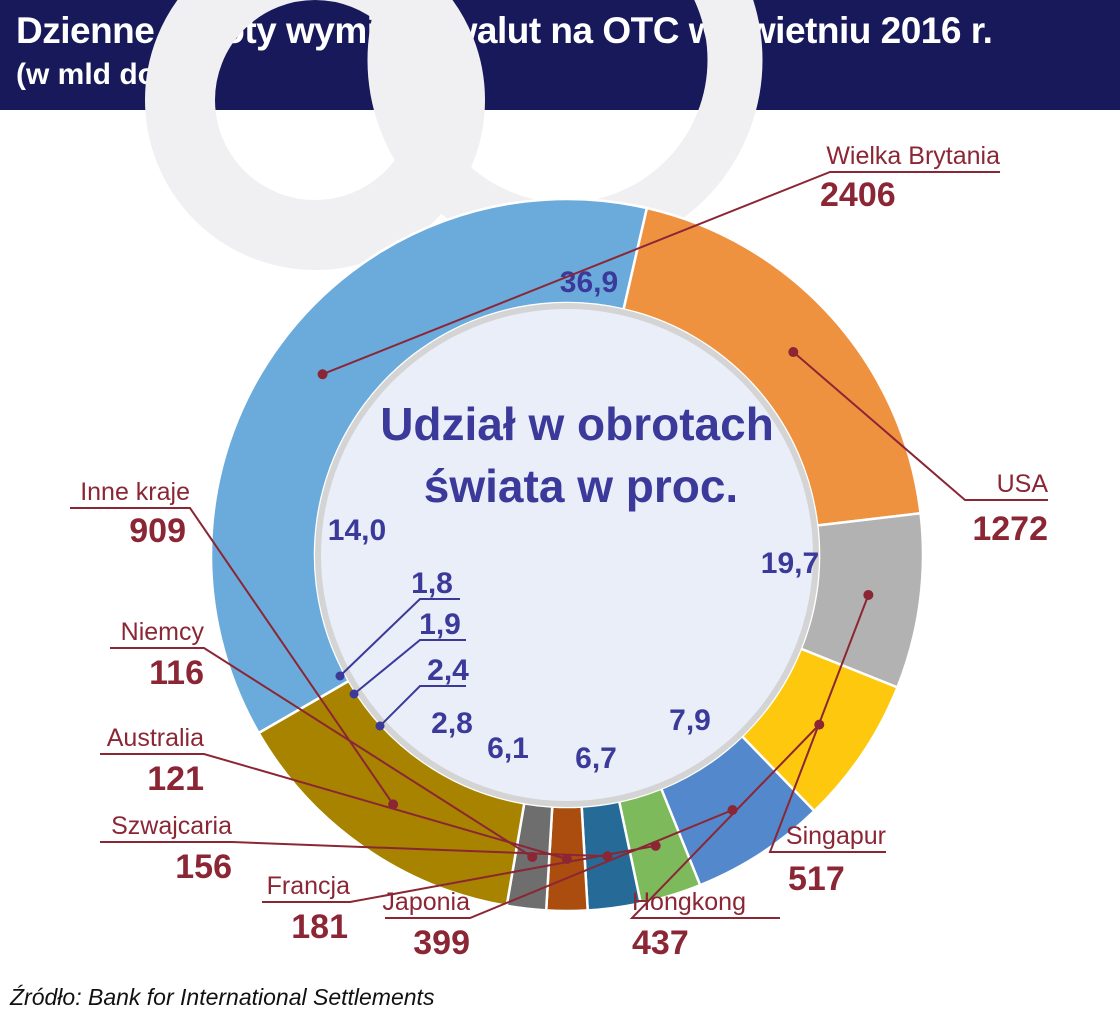 This screenshot has height=1025, width=1120. Describe the element at coordinates (422, 706) in the screenshot. I see `share-leader-szwajcaria` at that location.